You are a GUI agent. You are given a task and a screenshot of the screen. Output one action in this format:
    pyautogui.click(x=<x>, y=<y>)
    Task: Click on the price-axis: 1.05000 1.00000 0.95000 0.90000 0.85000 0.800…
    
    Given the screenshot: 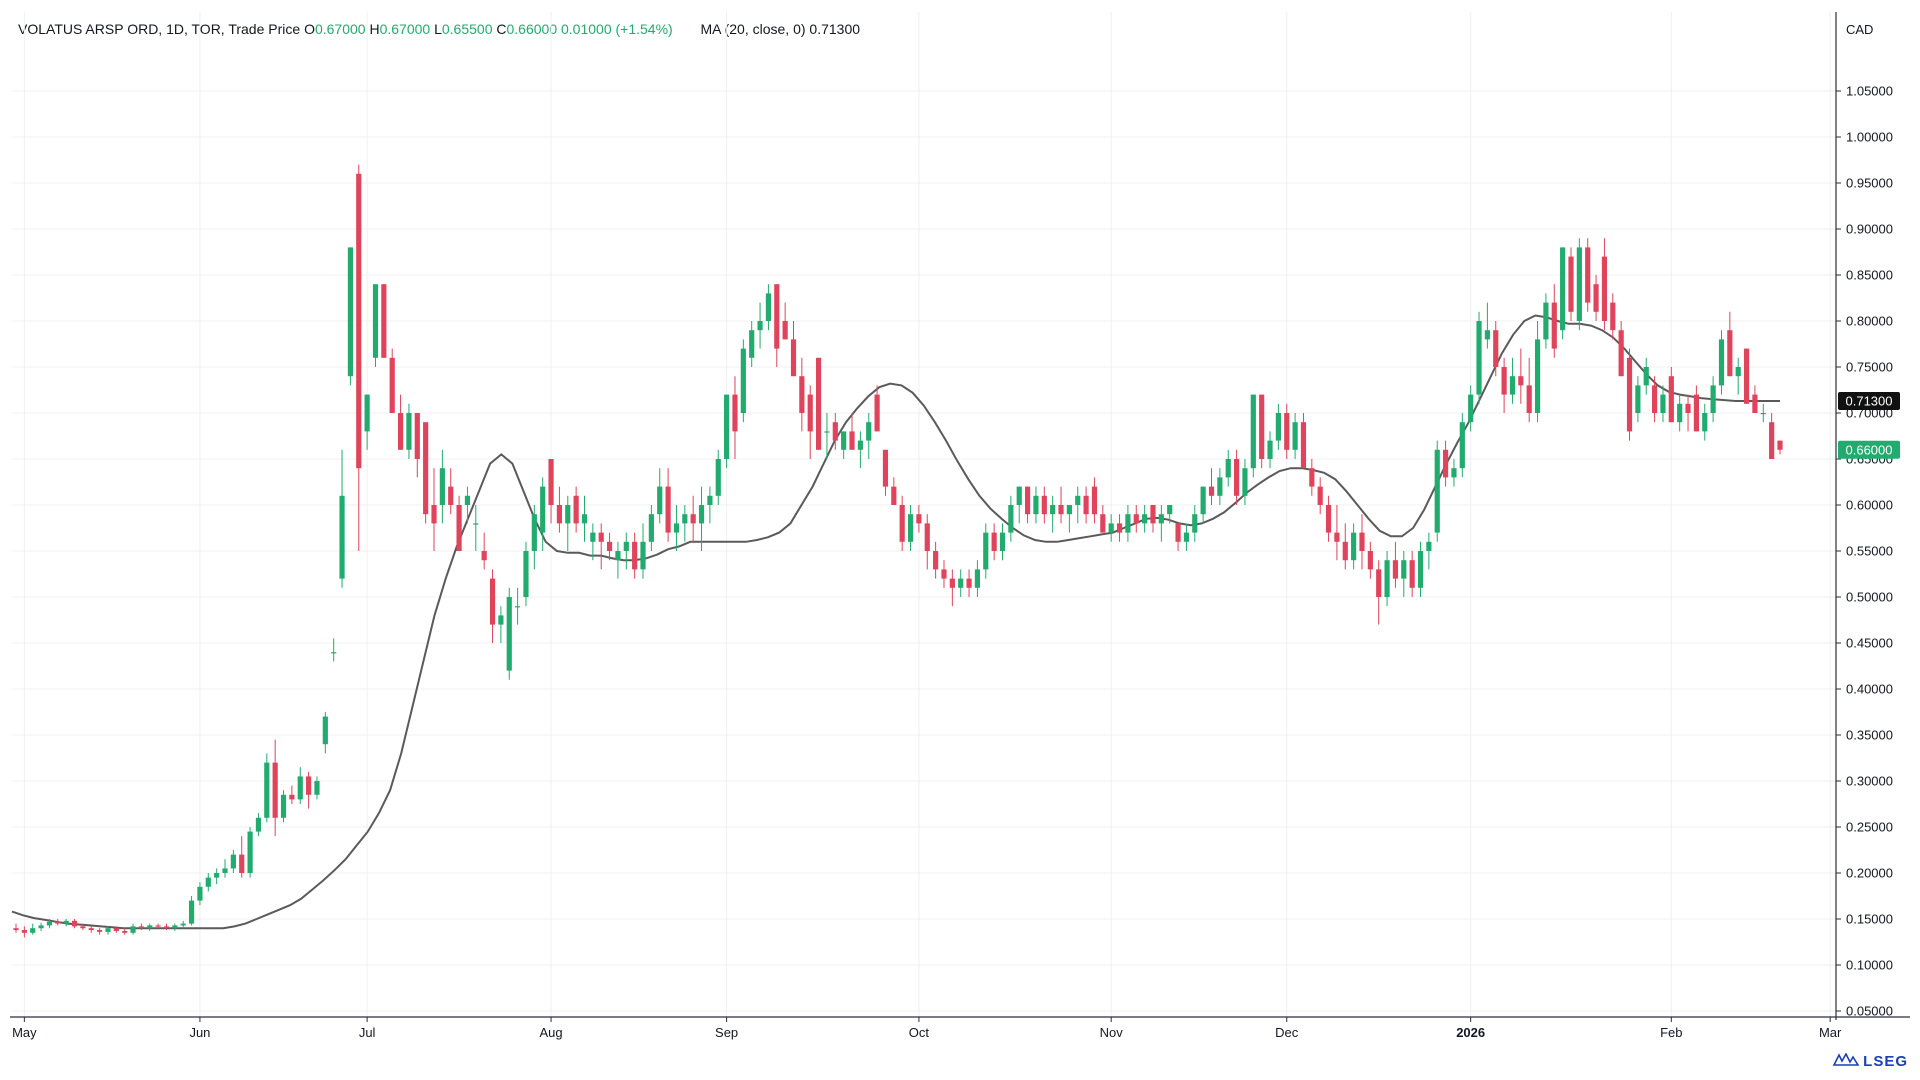 What is the action you would take?
    pyautogui.click(x=1864, y=551)
    